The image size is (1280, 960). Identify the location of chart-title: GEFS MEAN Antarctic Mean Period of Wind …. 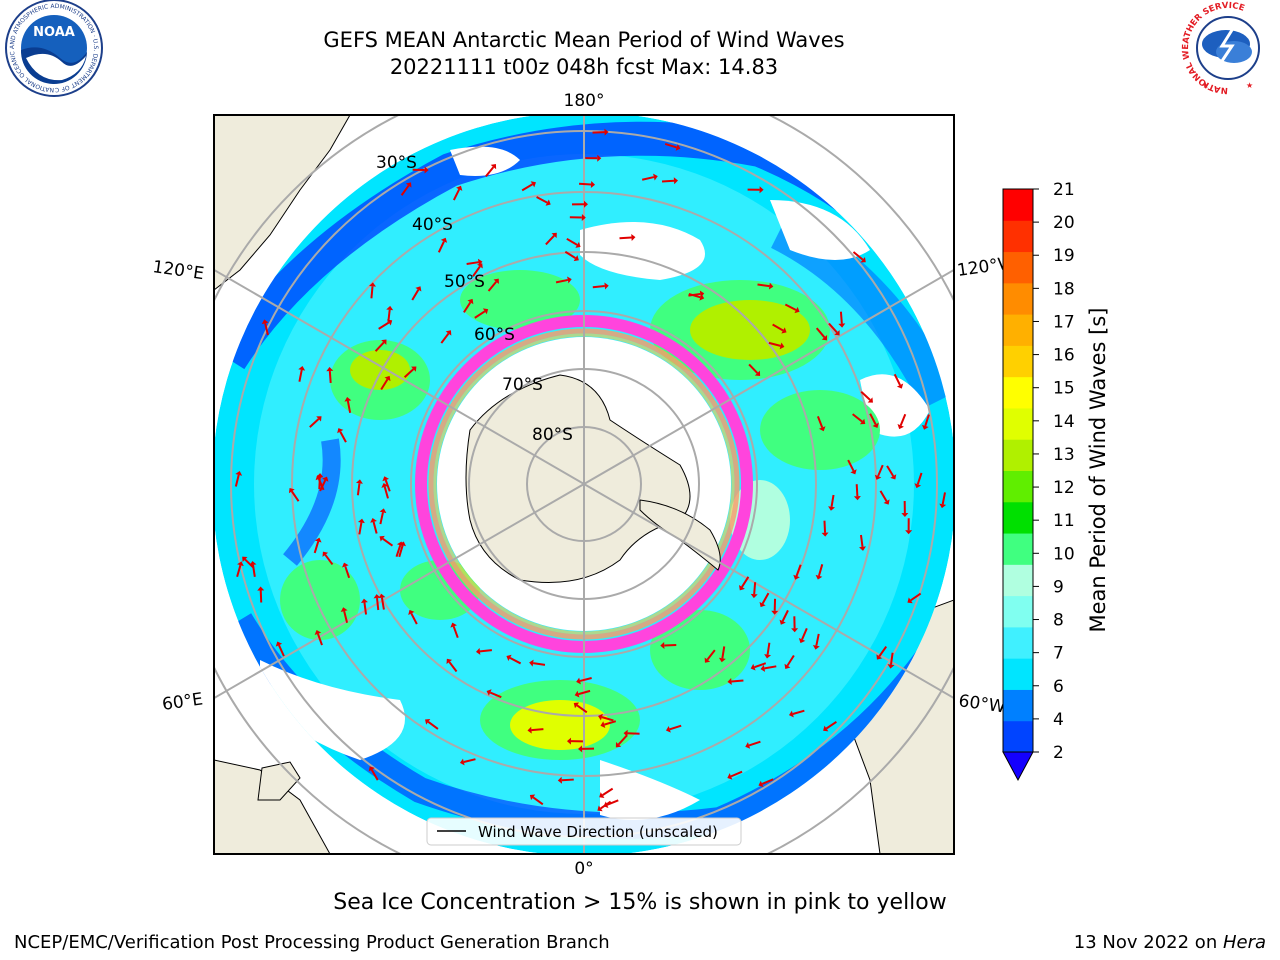
(584, 40).